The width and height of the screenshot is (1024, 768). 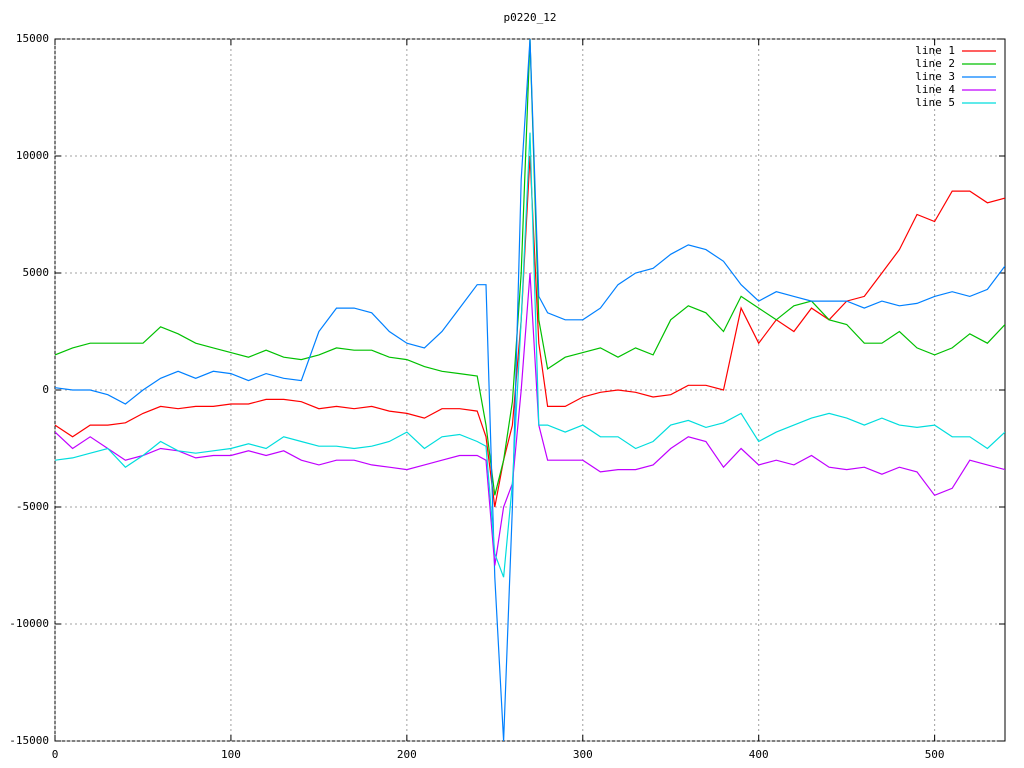 I want to click on legend-label: line 2, so click(x=935, y=63).